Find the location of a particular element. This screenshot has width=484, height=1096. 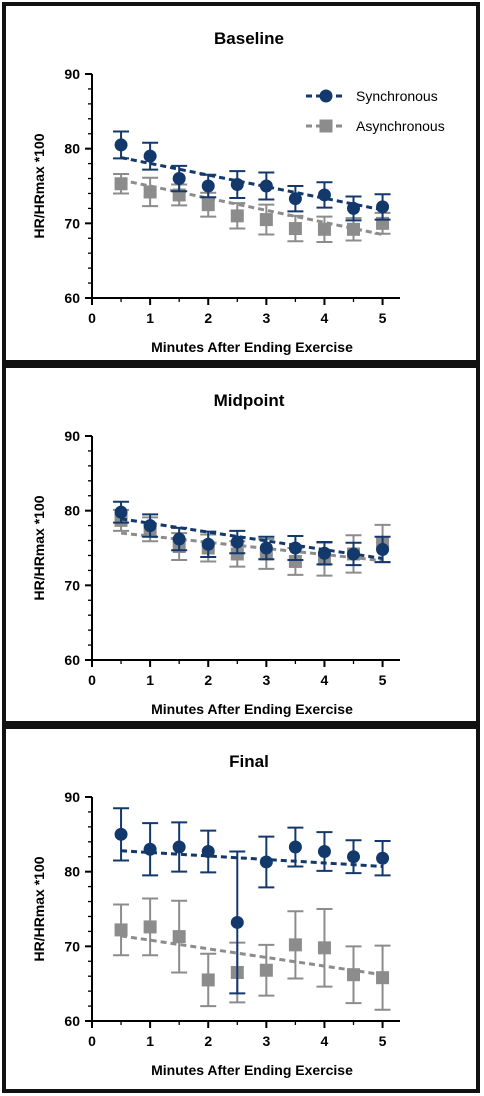

legend-label: Synchronous is located at coordinates (397, 96).